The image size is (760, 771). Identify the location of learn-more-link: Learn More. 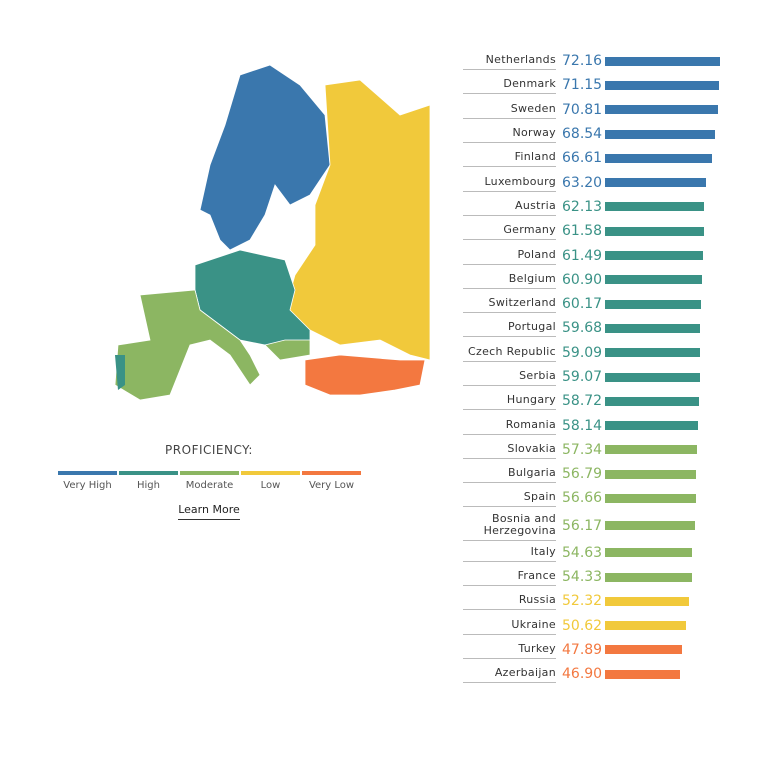
(209, 511).